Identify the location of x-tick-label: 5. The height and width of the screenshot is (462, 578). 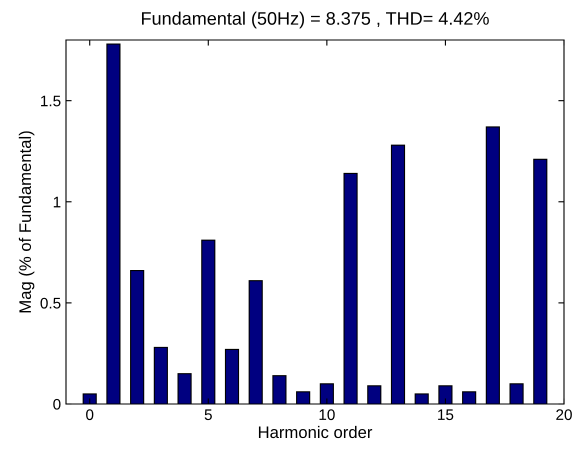
(208, 414).